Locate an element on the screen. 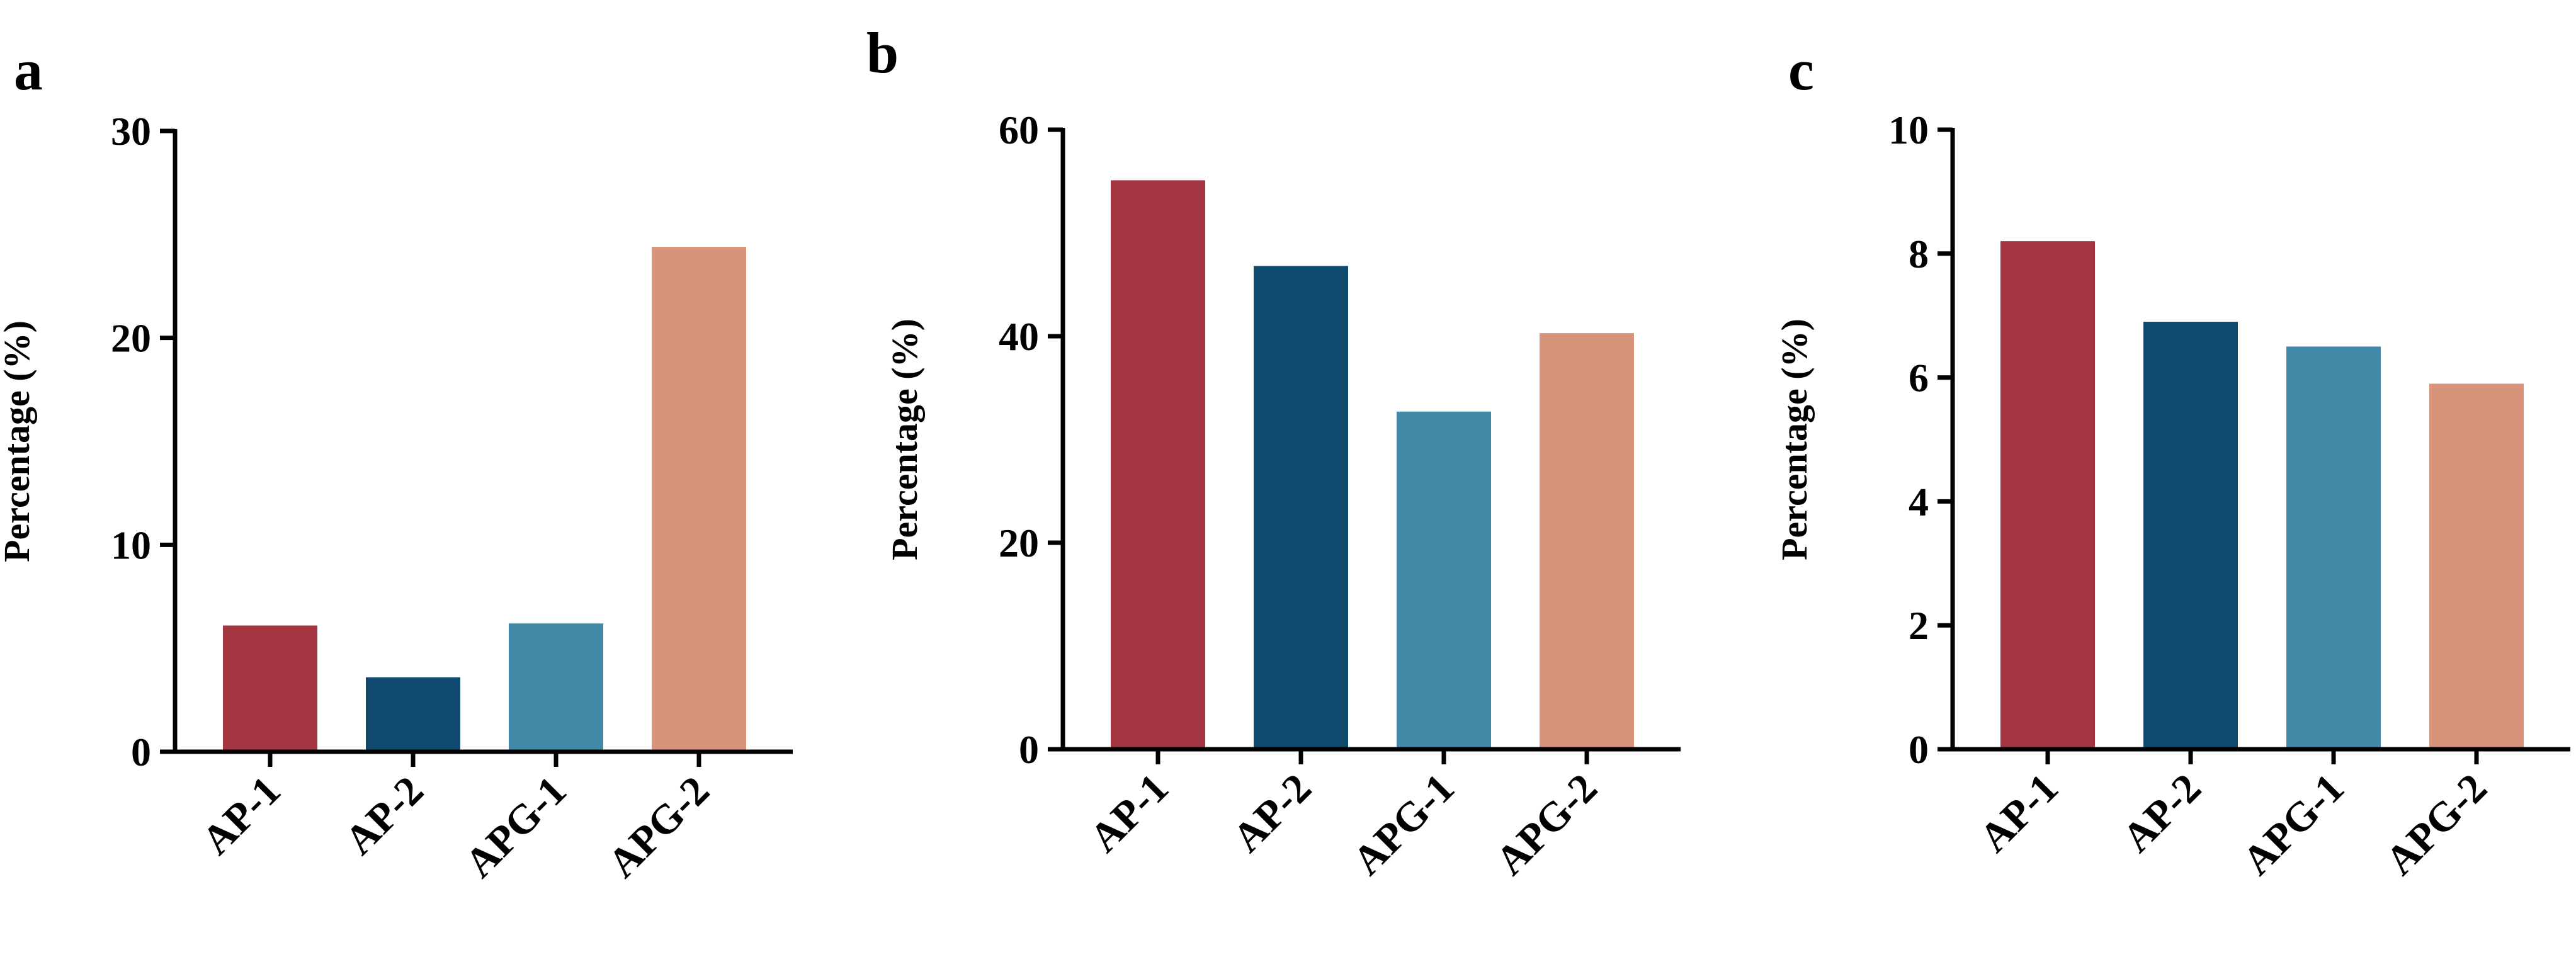  panel-letter: c is located at coordinates (1801, 70).